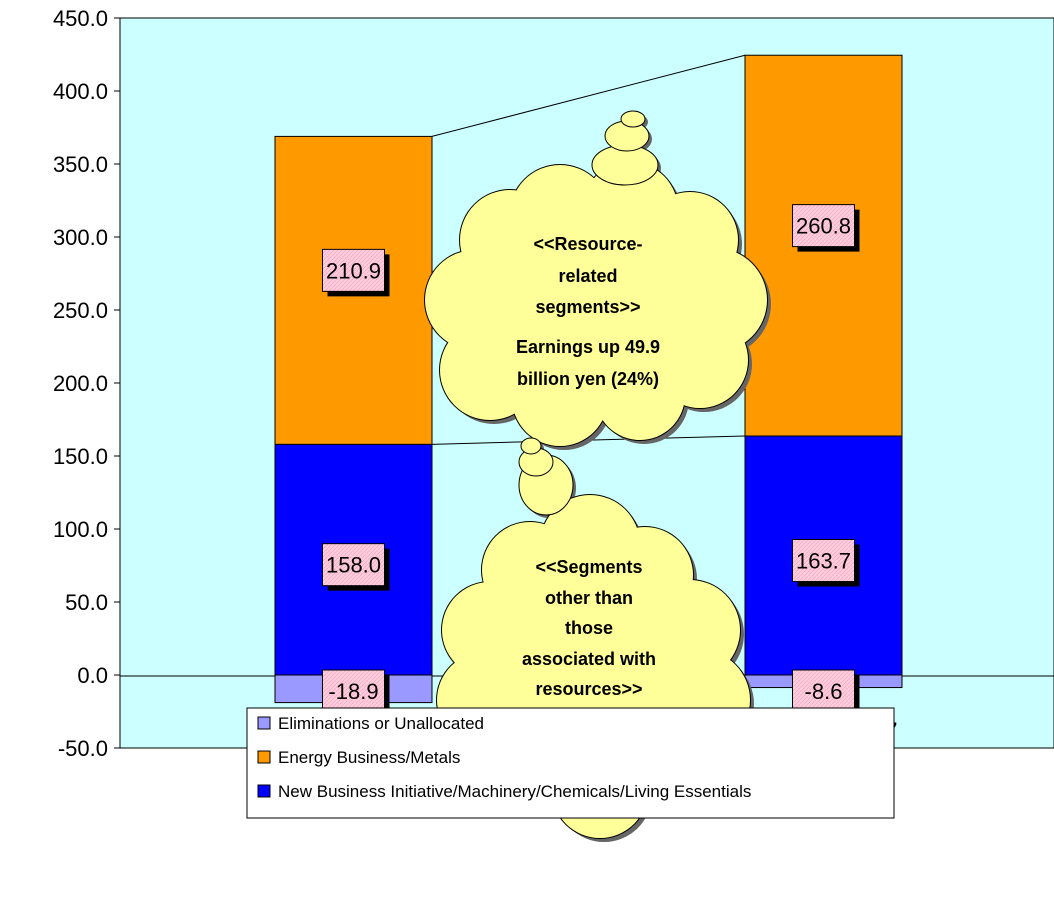  Describe the element at coordinates (588, 689) in the screenshot. I see `cloud-other-title-4: resources>>` at that location.